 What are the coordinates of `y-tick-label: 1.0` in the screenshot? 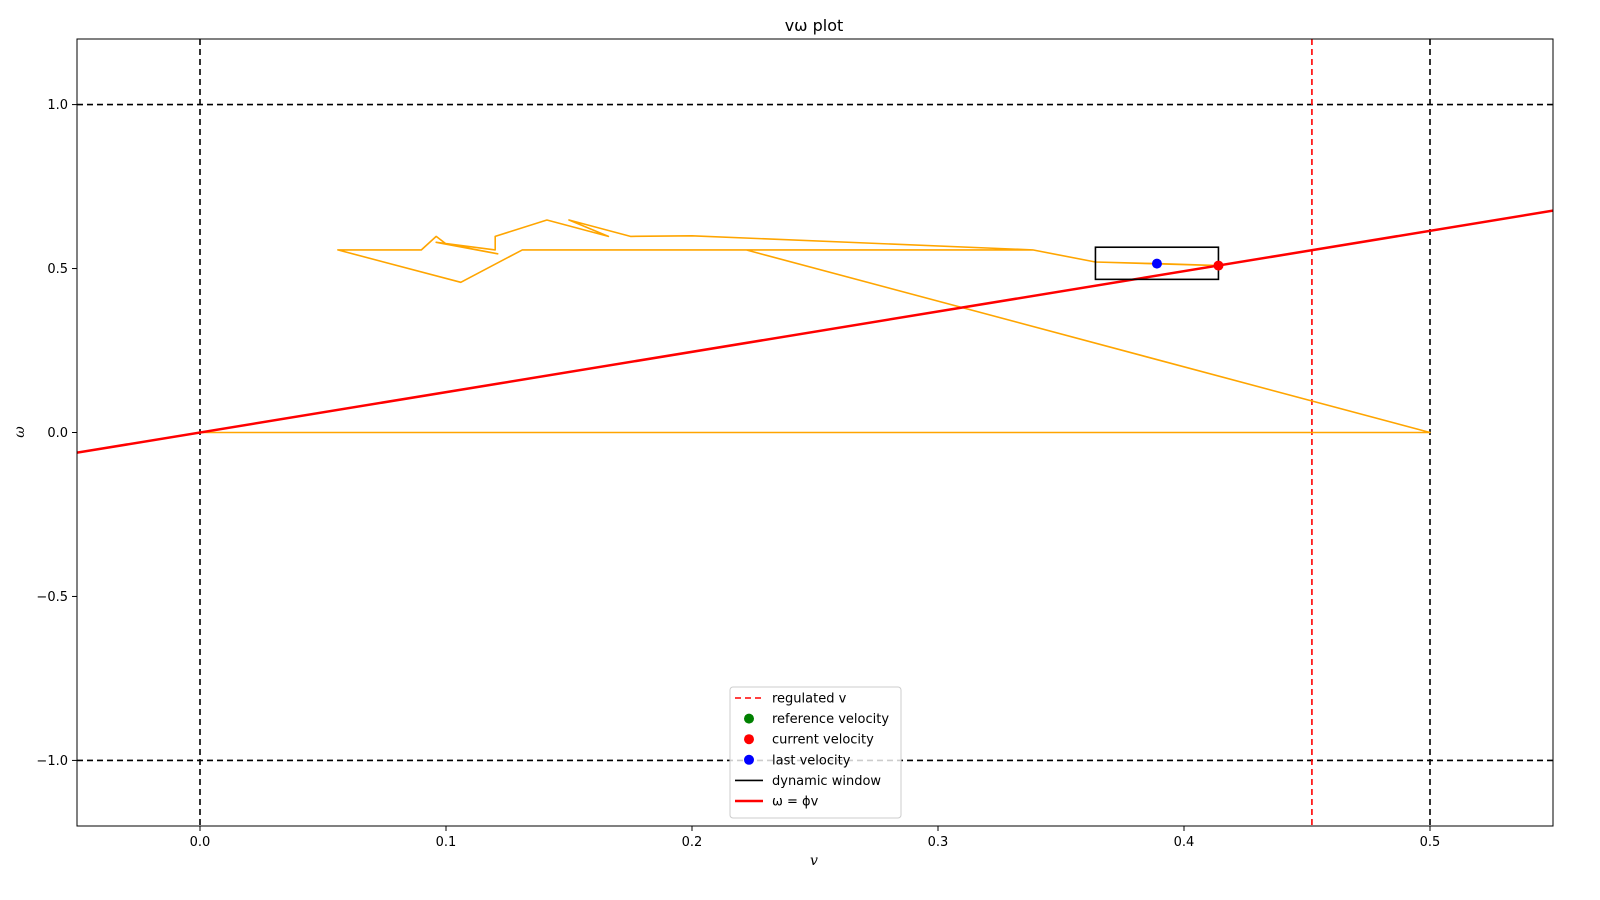 It's located at (57, 105).